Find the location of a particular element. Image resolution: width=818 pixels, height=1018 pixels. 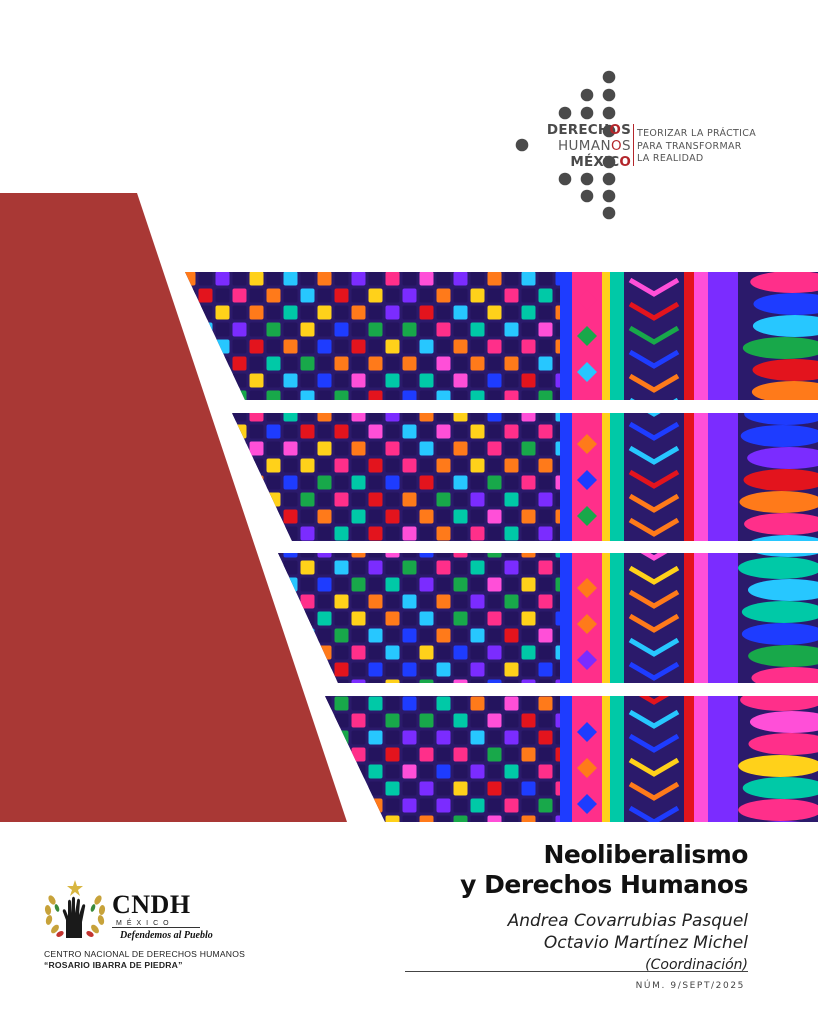

cndh-name: CNDH is located at coordinates (151, 904).